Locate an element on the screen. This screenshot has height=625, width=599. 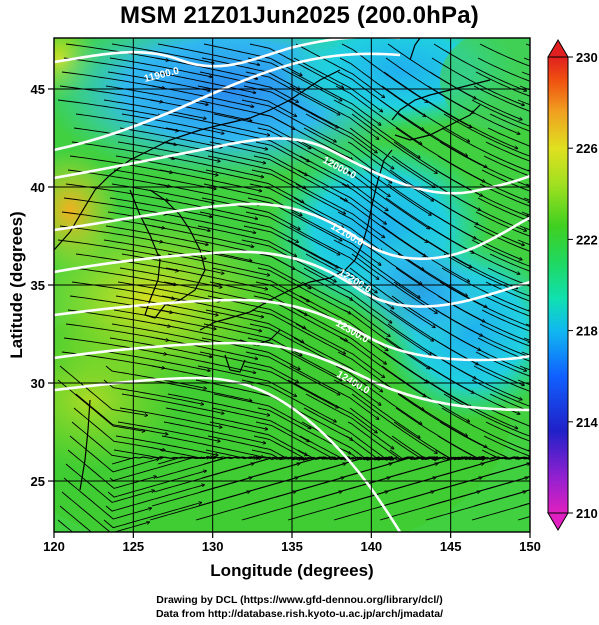
y-tick-label: 30 is located at coordinates (38, 383).